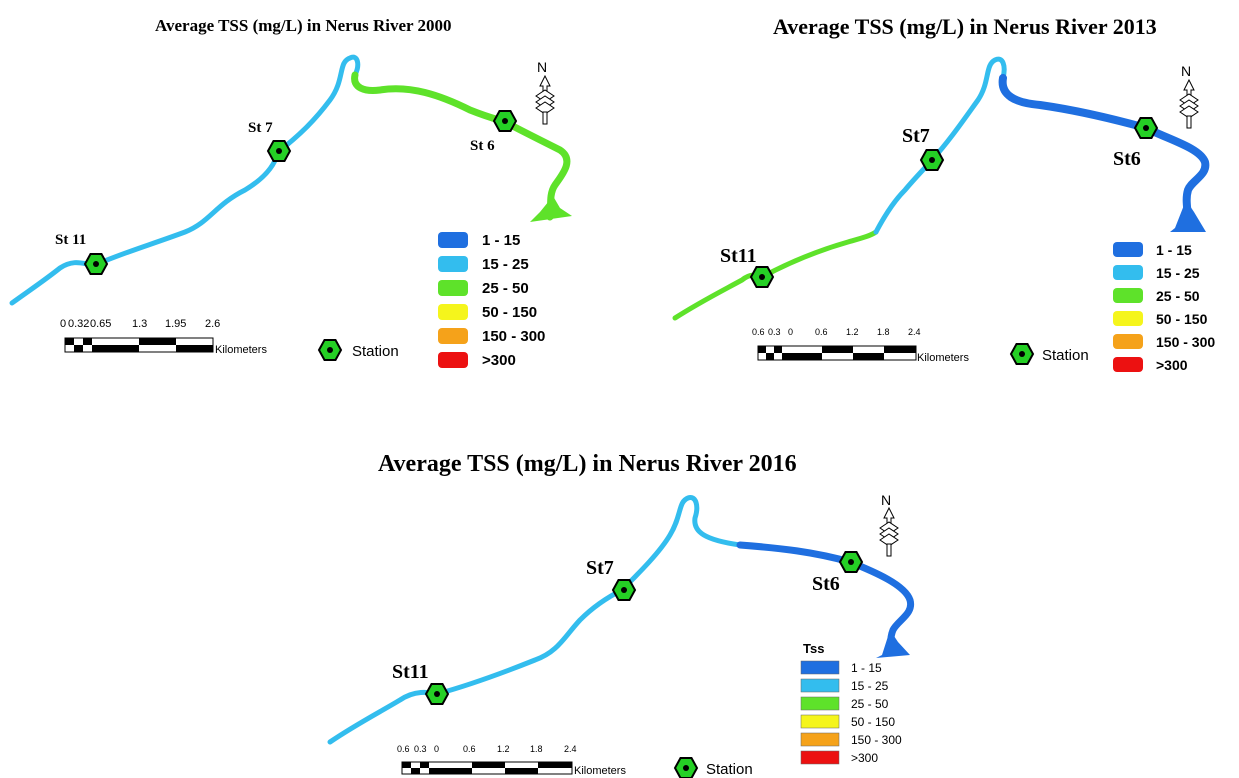 This screenshot has width=1239, height=778. Describe the element at coordinates (303, 25) in the screenshot. I see `map-title-2000: Average TSS (mg/L) in Nerus River 2000` at that location.